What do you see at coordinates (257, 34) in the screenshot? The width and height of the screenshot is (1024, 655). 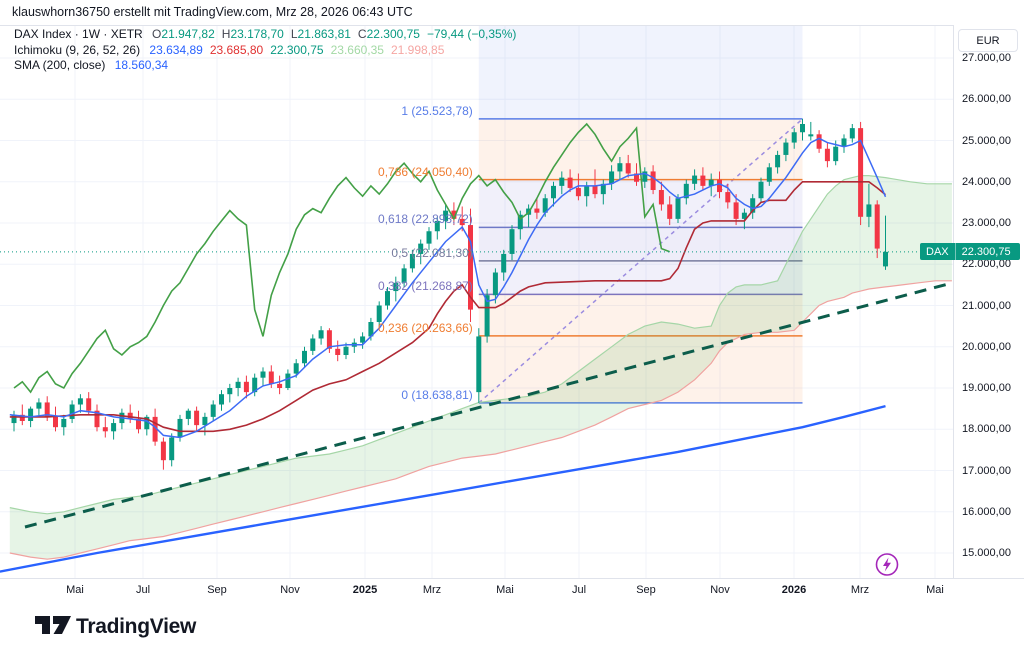 I see `high-value: 23.178,70` at bounding box center [257, 34].